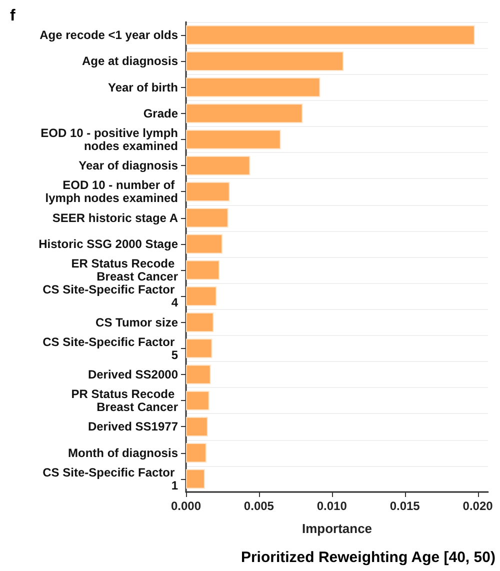 This screenshot has height=571, width=500. What do you see at coordinates (478, 506) in the screenshot?
I see `x-tick-label: 0.020` at bounding box center [478, 506].